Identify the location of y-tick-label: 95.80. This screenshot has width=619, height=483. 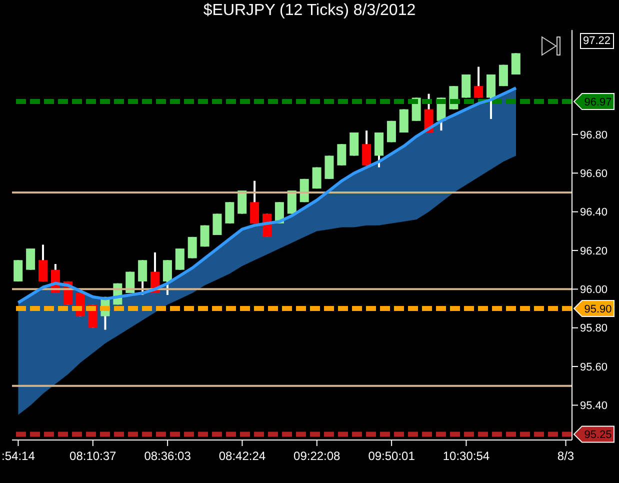
(594, 328).